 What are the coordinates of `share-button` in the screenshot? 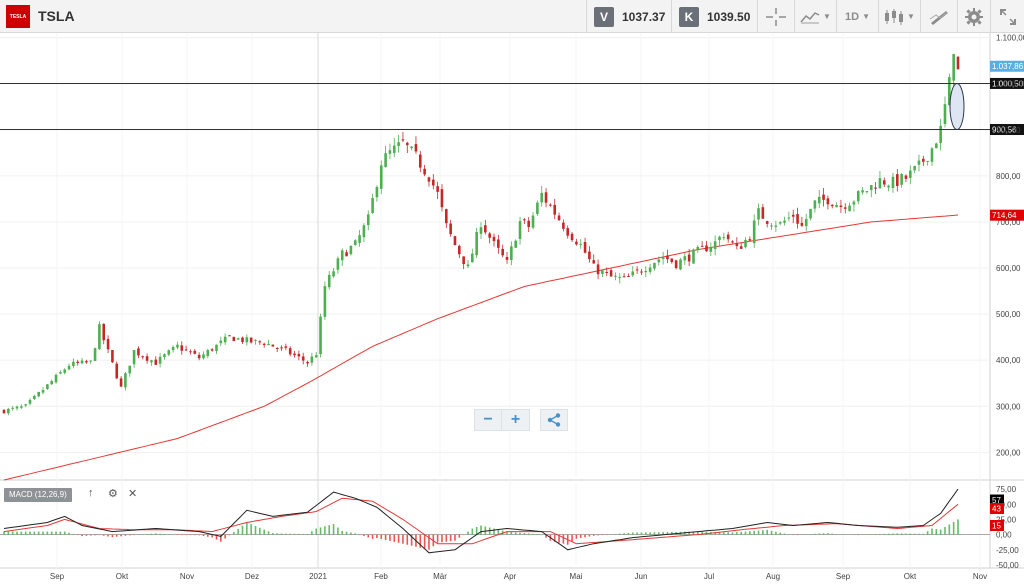 It's located at (554, 420).